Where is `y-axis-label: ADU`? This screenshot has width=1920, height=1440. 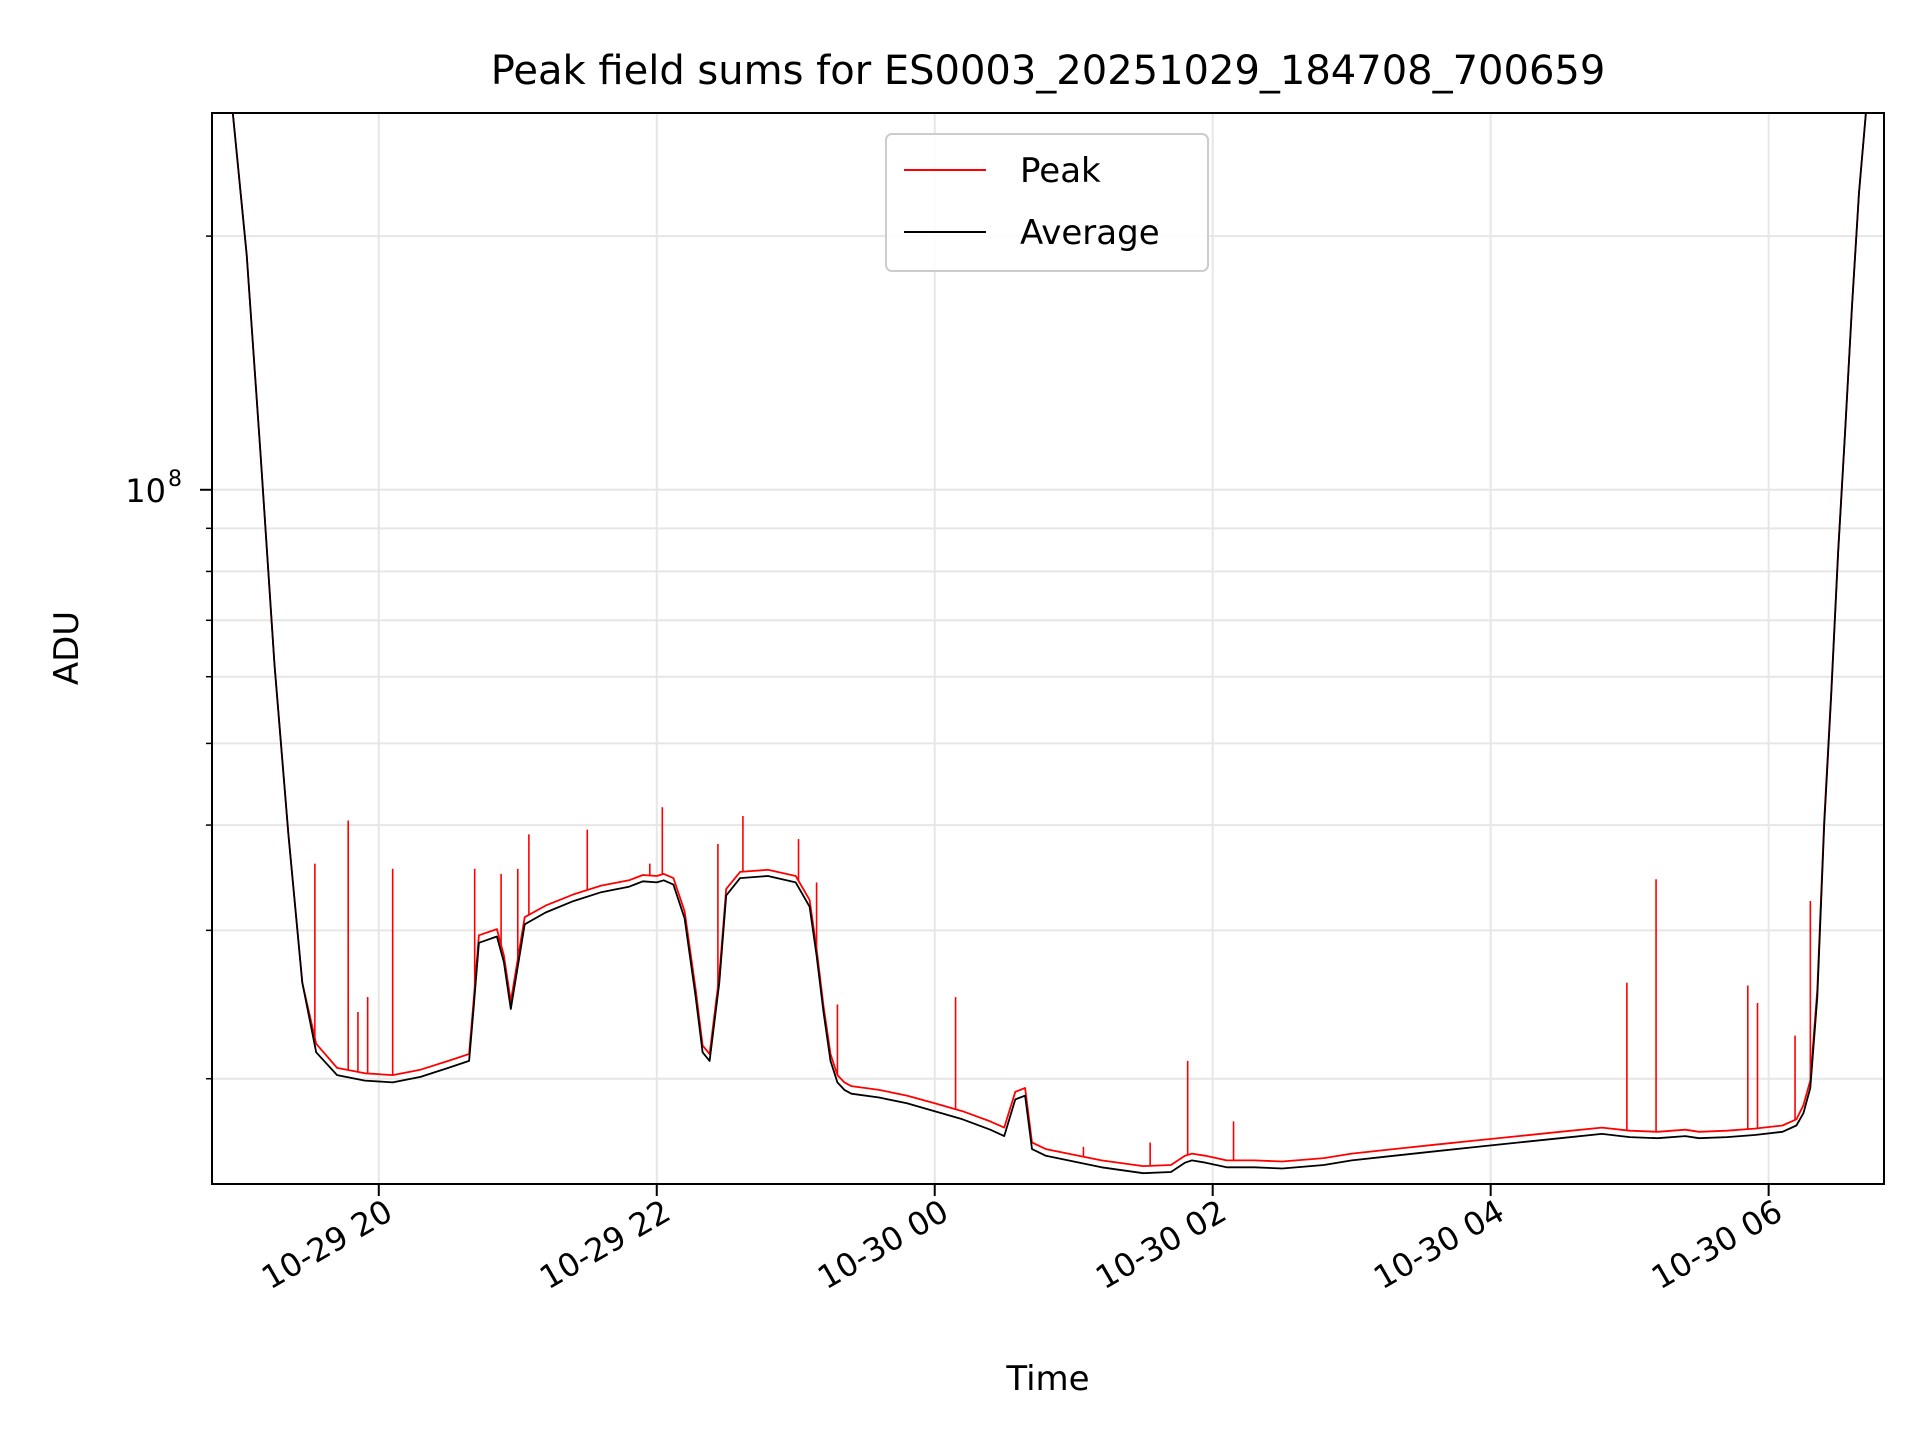
y-axis-label: ADU is located at coordinates (67, 648).